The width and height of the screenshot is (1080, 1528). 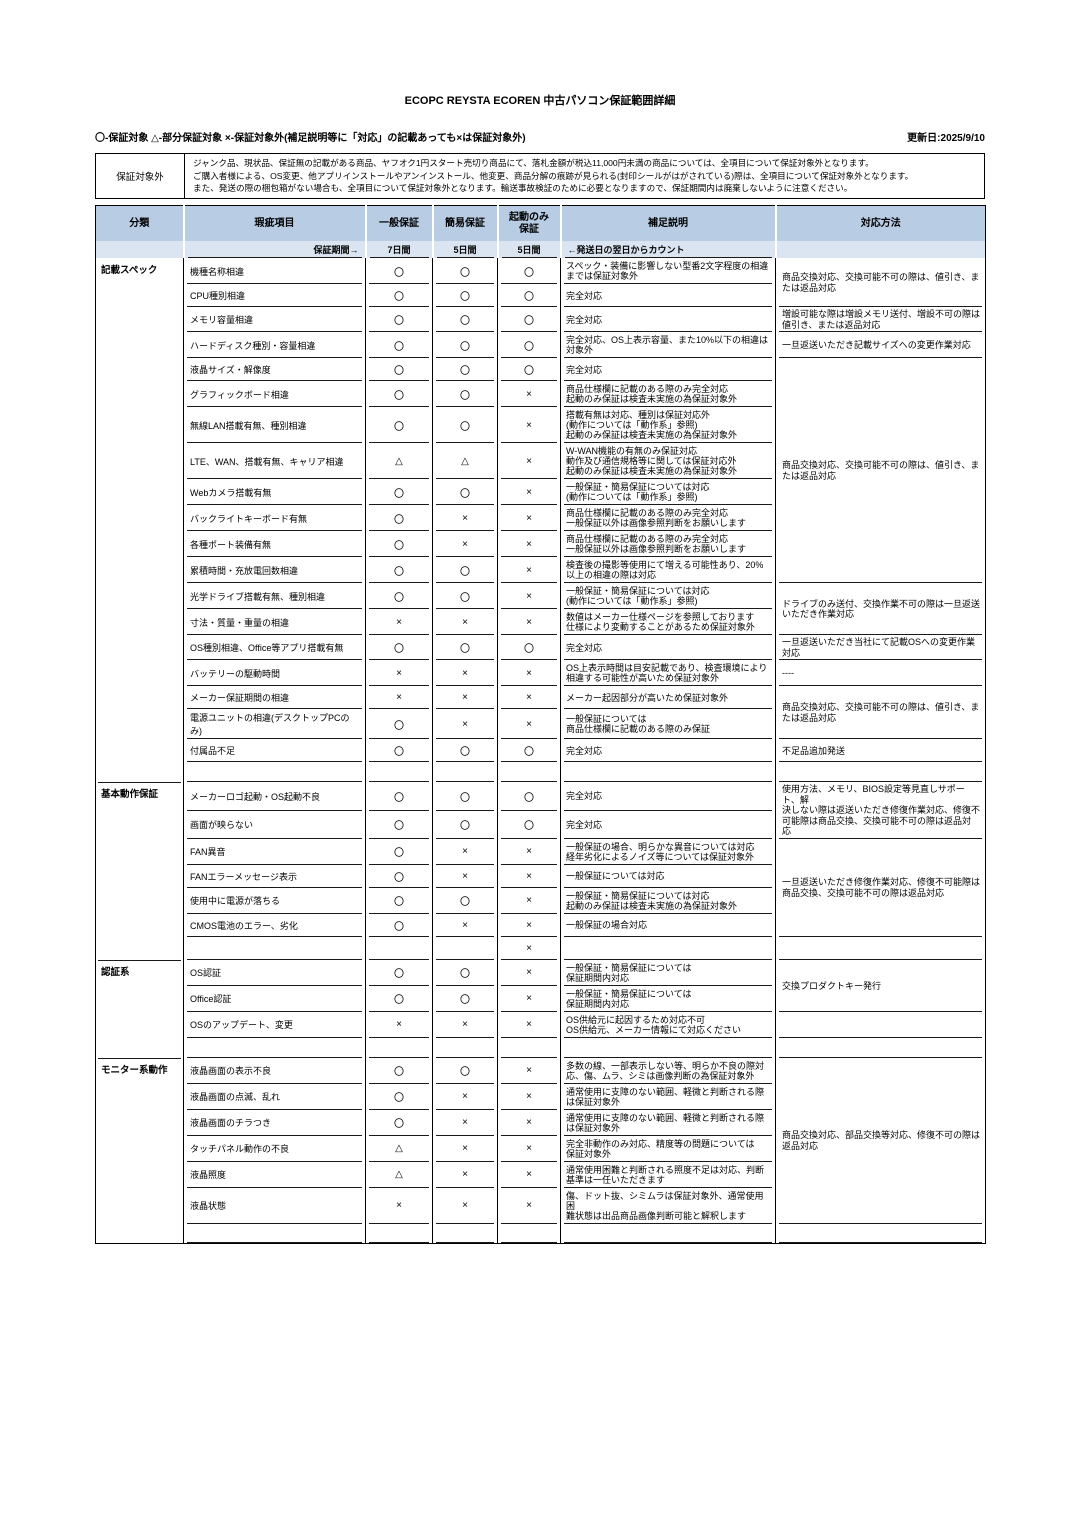 I want to click on supplement-cell: メーカー起因部分が高いため保証対象外, so click(x=668, y=698).